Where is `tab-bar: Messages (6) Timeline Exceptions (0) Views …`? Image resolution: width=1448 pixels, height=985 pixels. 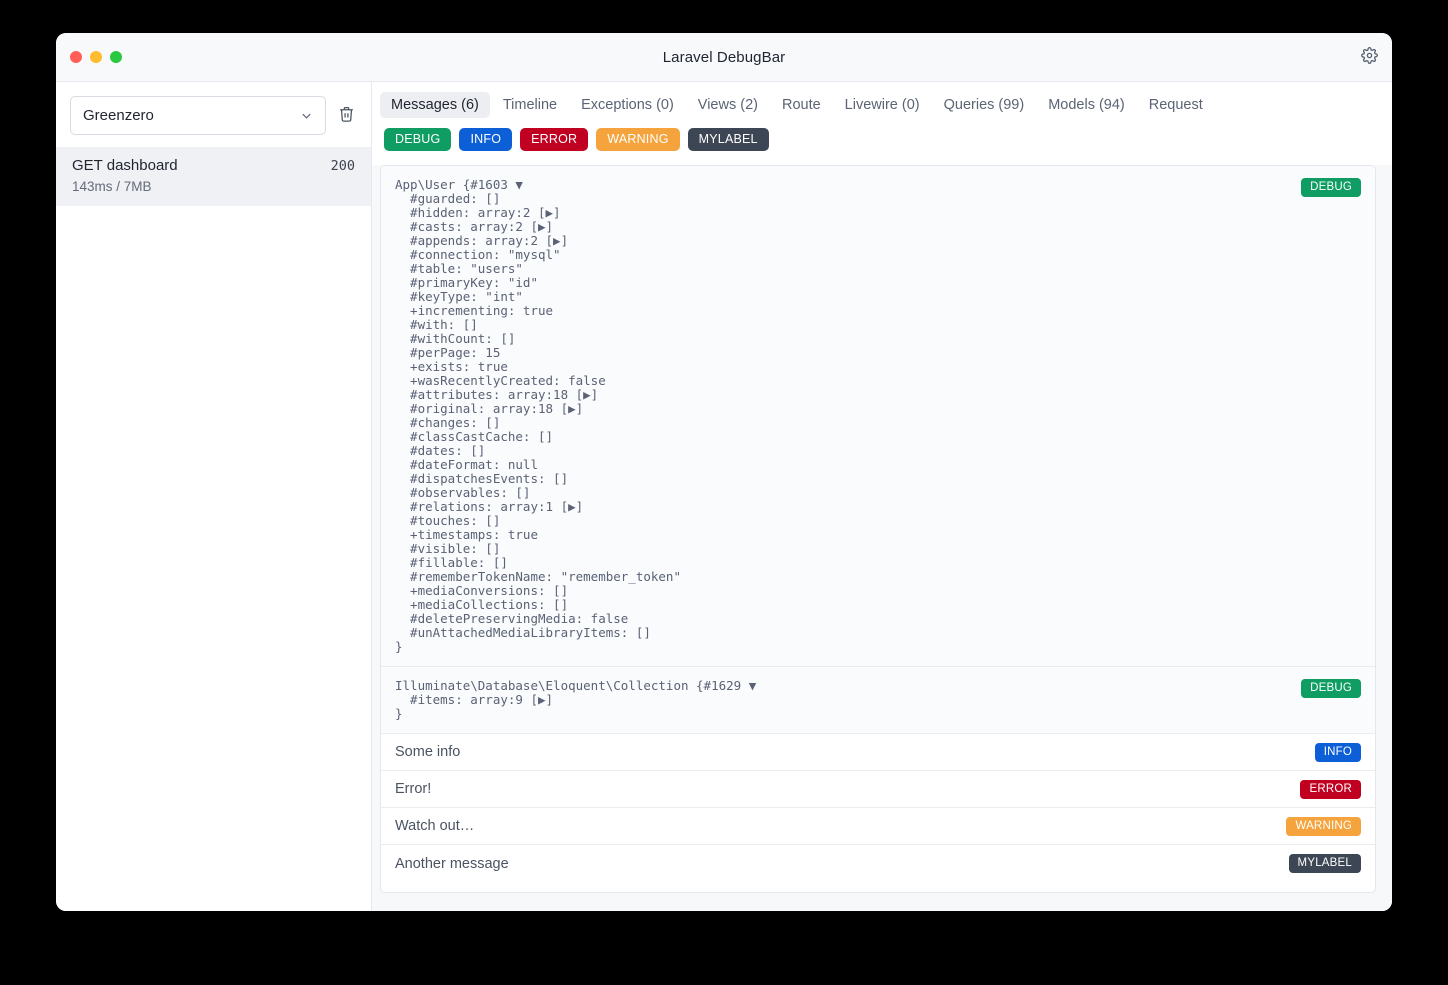 tab-bar: Messages (6) Timeline Exceptions (0) Views … is located at coordinates (882, 104).